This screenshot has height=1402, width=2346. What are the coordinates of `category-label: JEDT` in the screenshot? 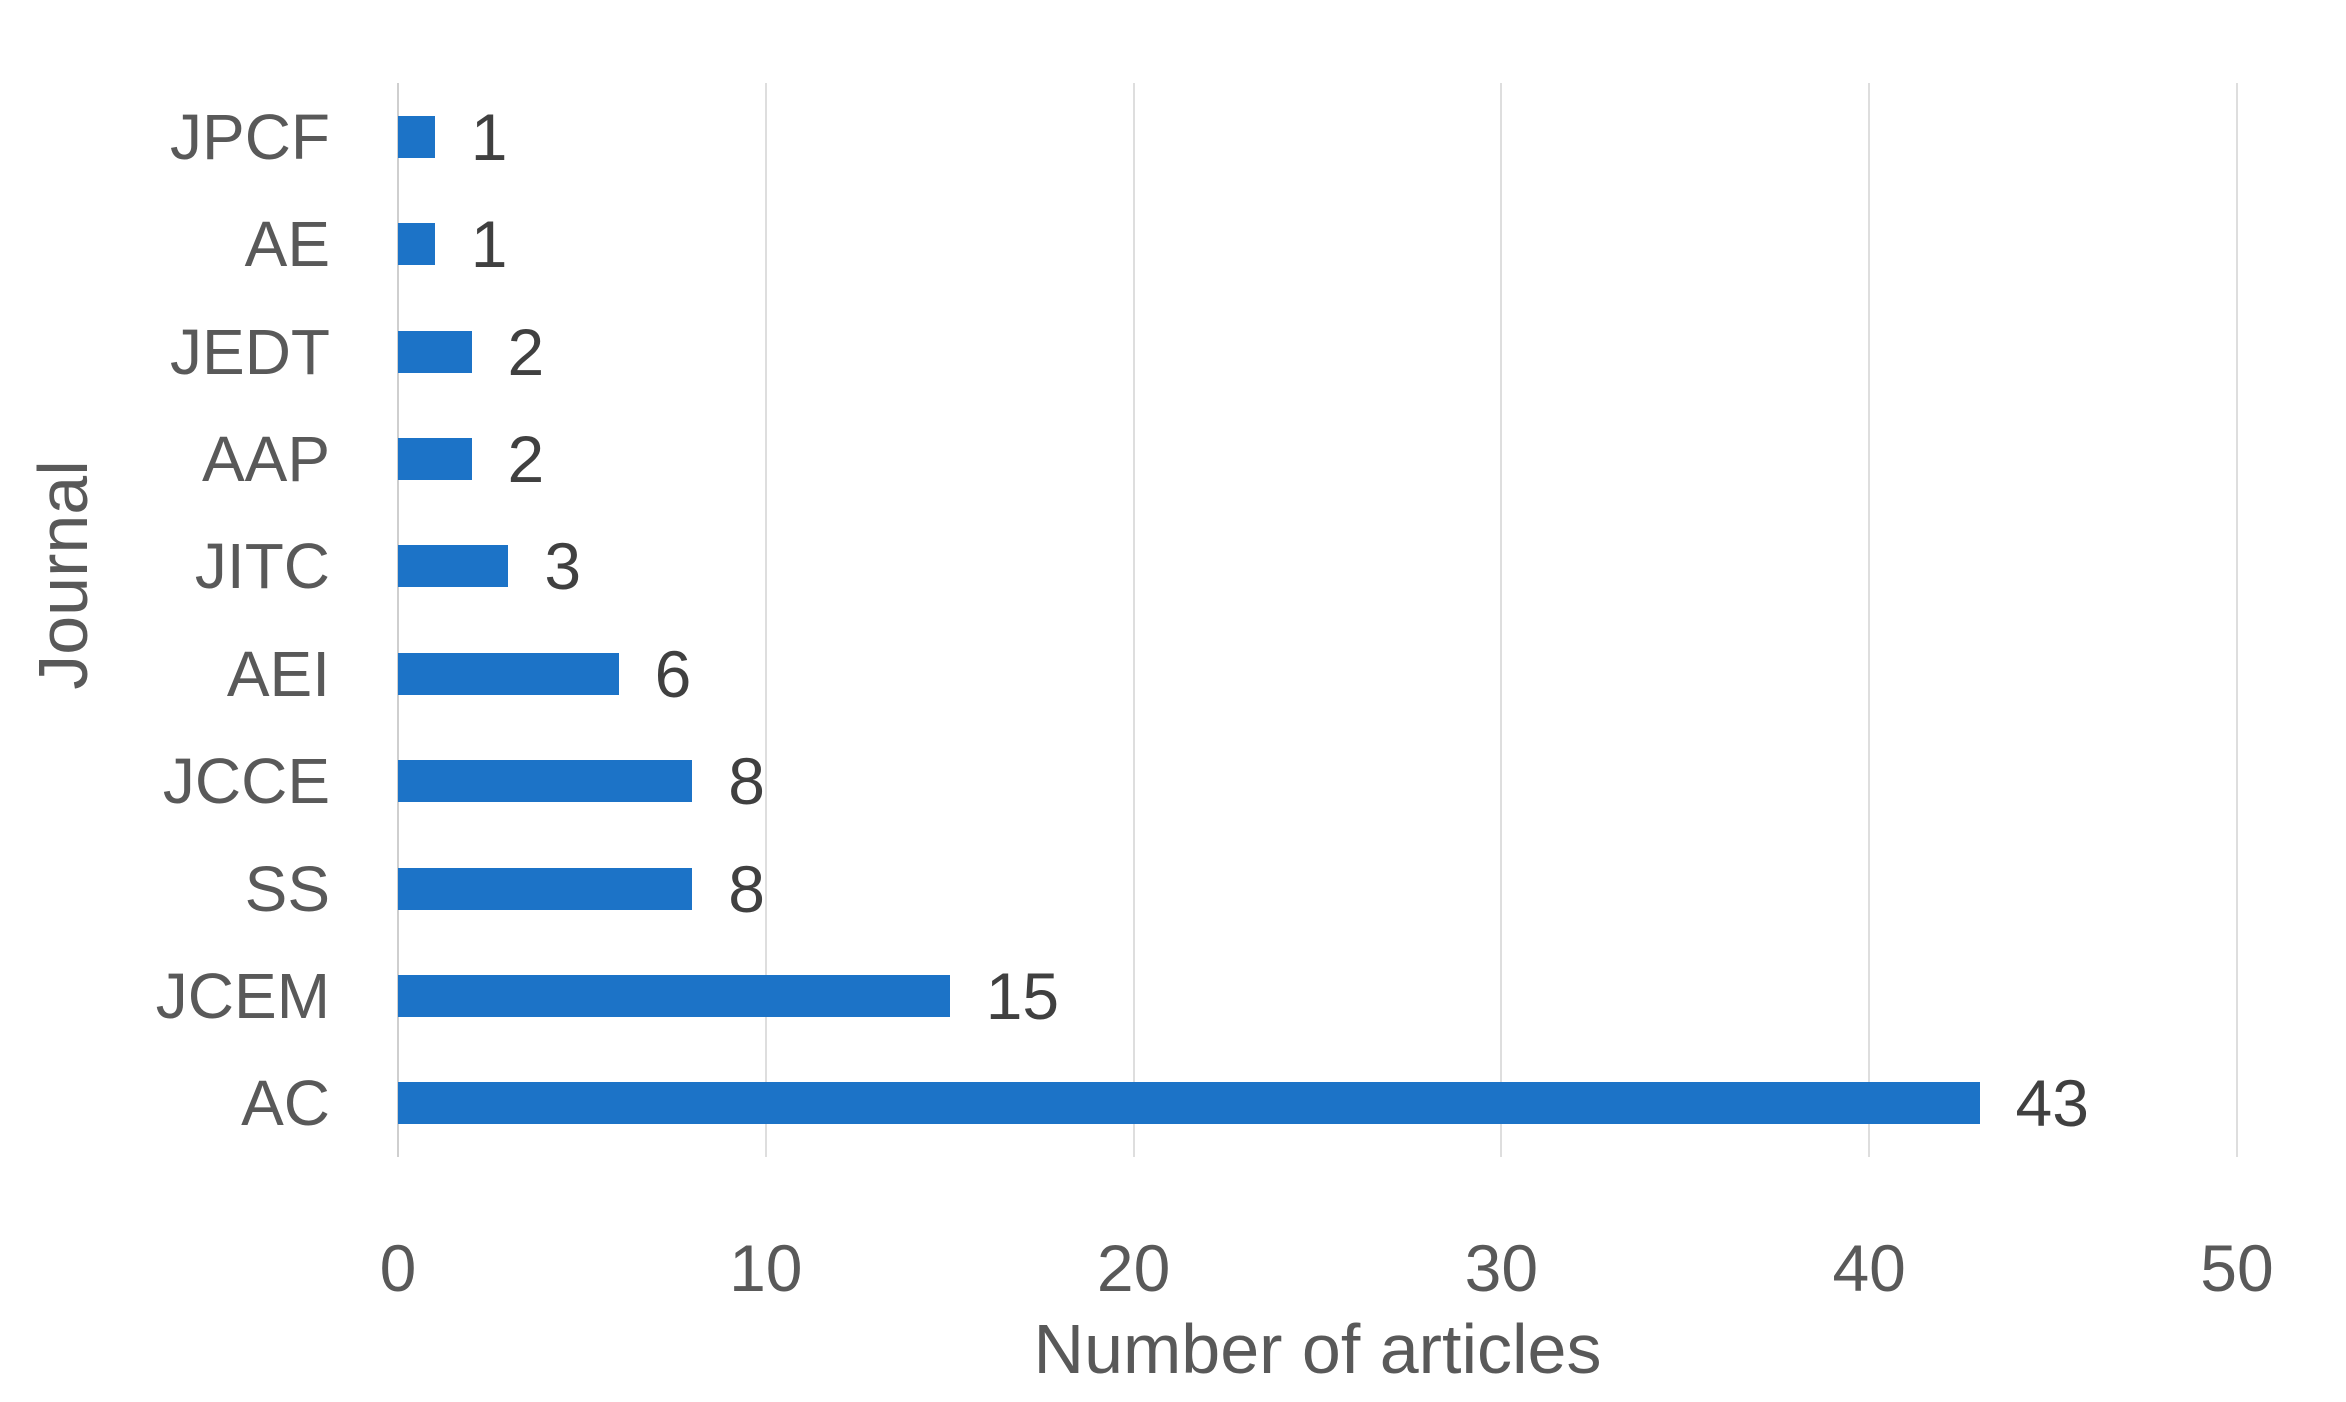 It's located at (250, 351).